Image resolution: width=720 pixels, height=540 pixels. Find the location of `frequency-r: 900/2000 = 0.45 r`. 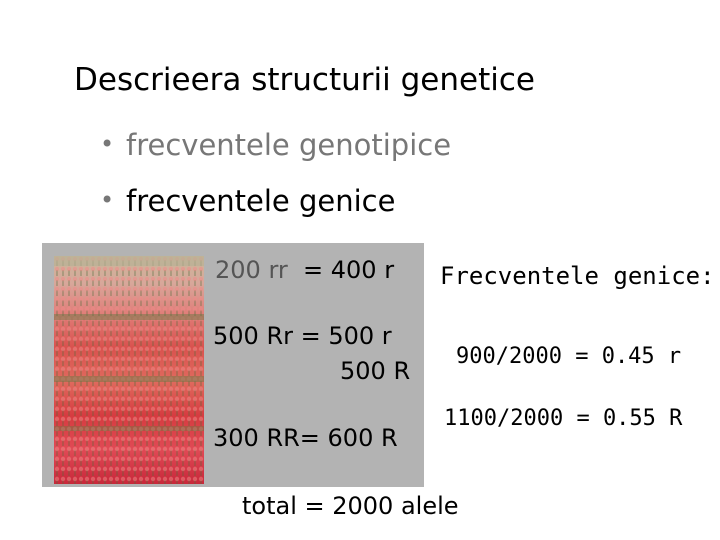

frequency-r: 900/2000 = 0.45 r is located at coordinates (569, 356).